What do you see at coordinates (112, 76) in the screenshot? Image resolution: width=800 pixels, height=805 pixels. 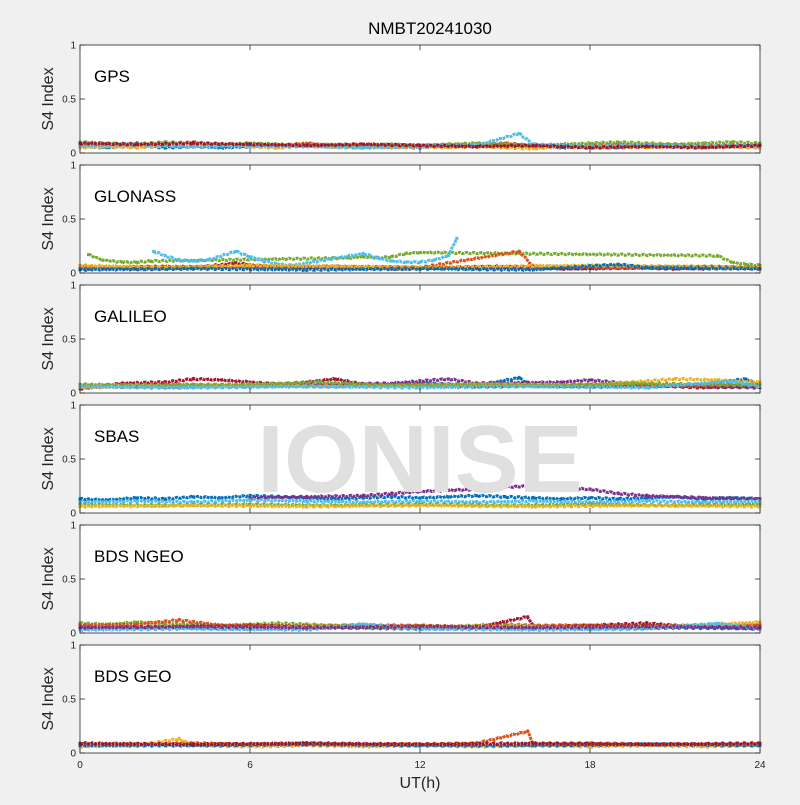 I see `panel-label: GPS` at bounding box center [112, 76].